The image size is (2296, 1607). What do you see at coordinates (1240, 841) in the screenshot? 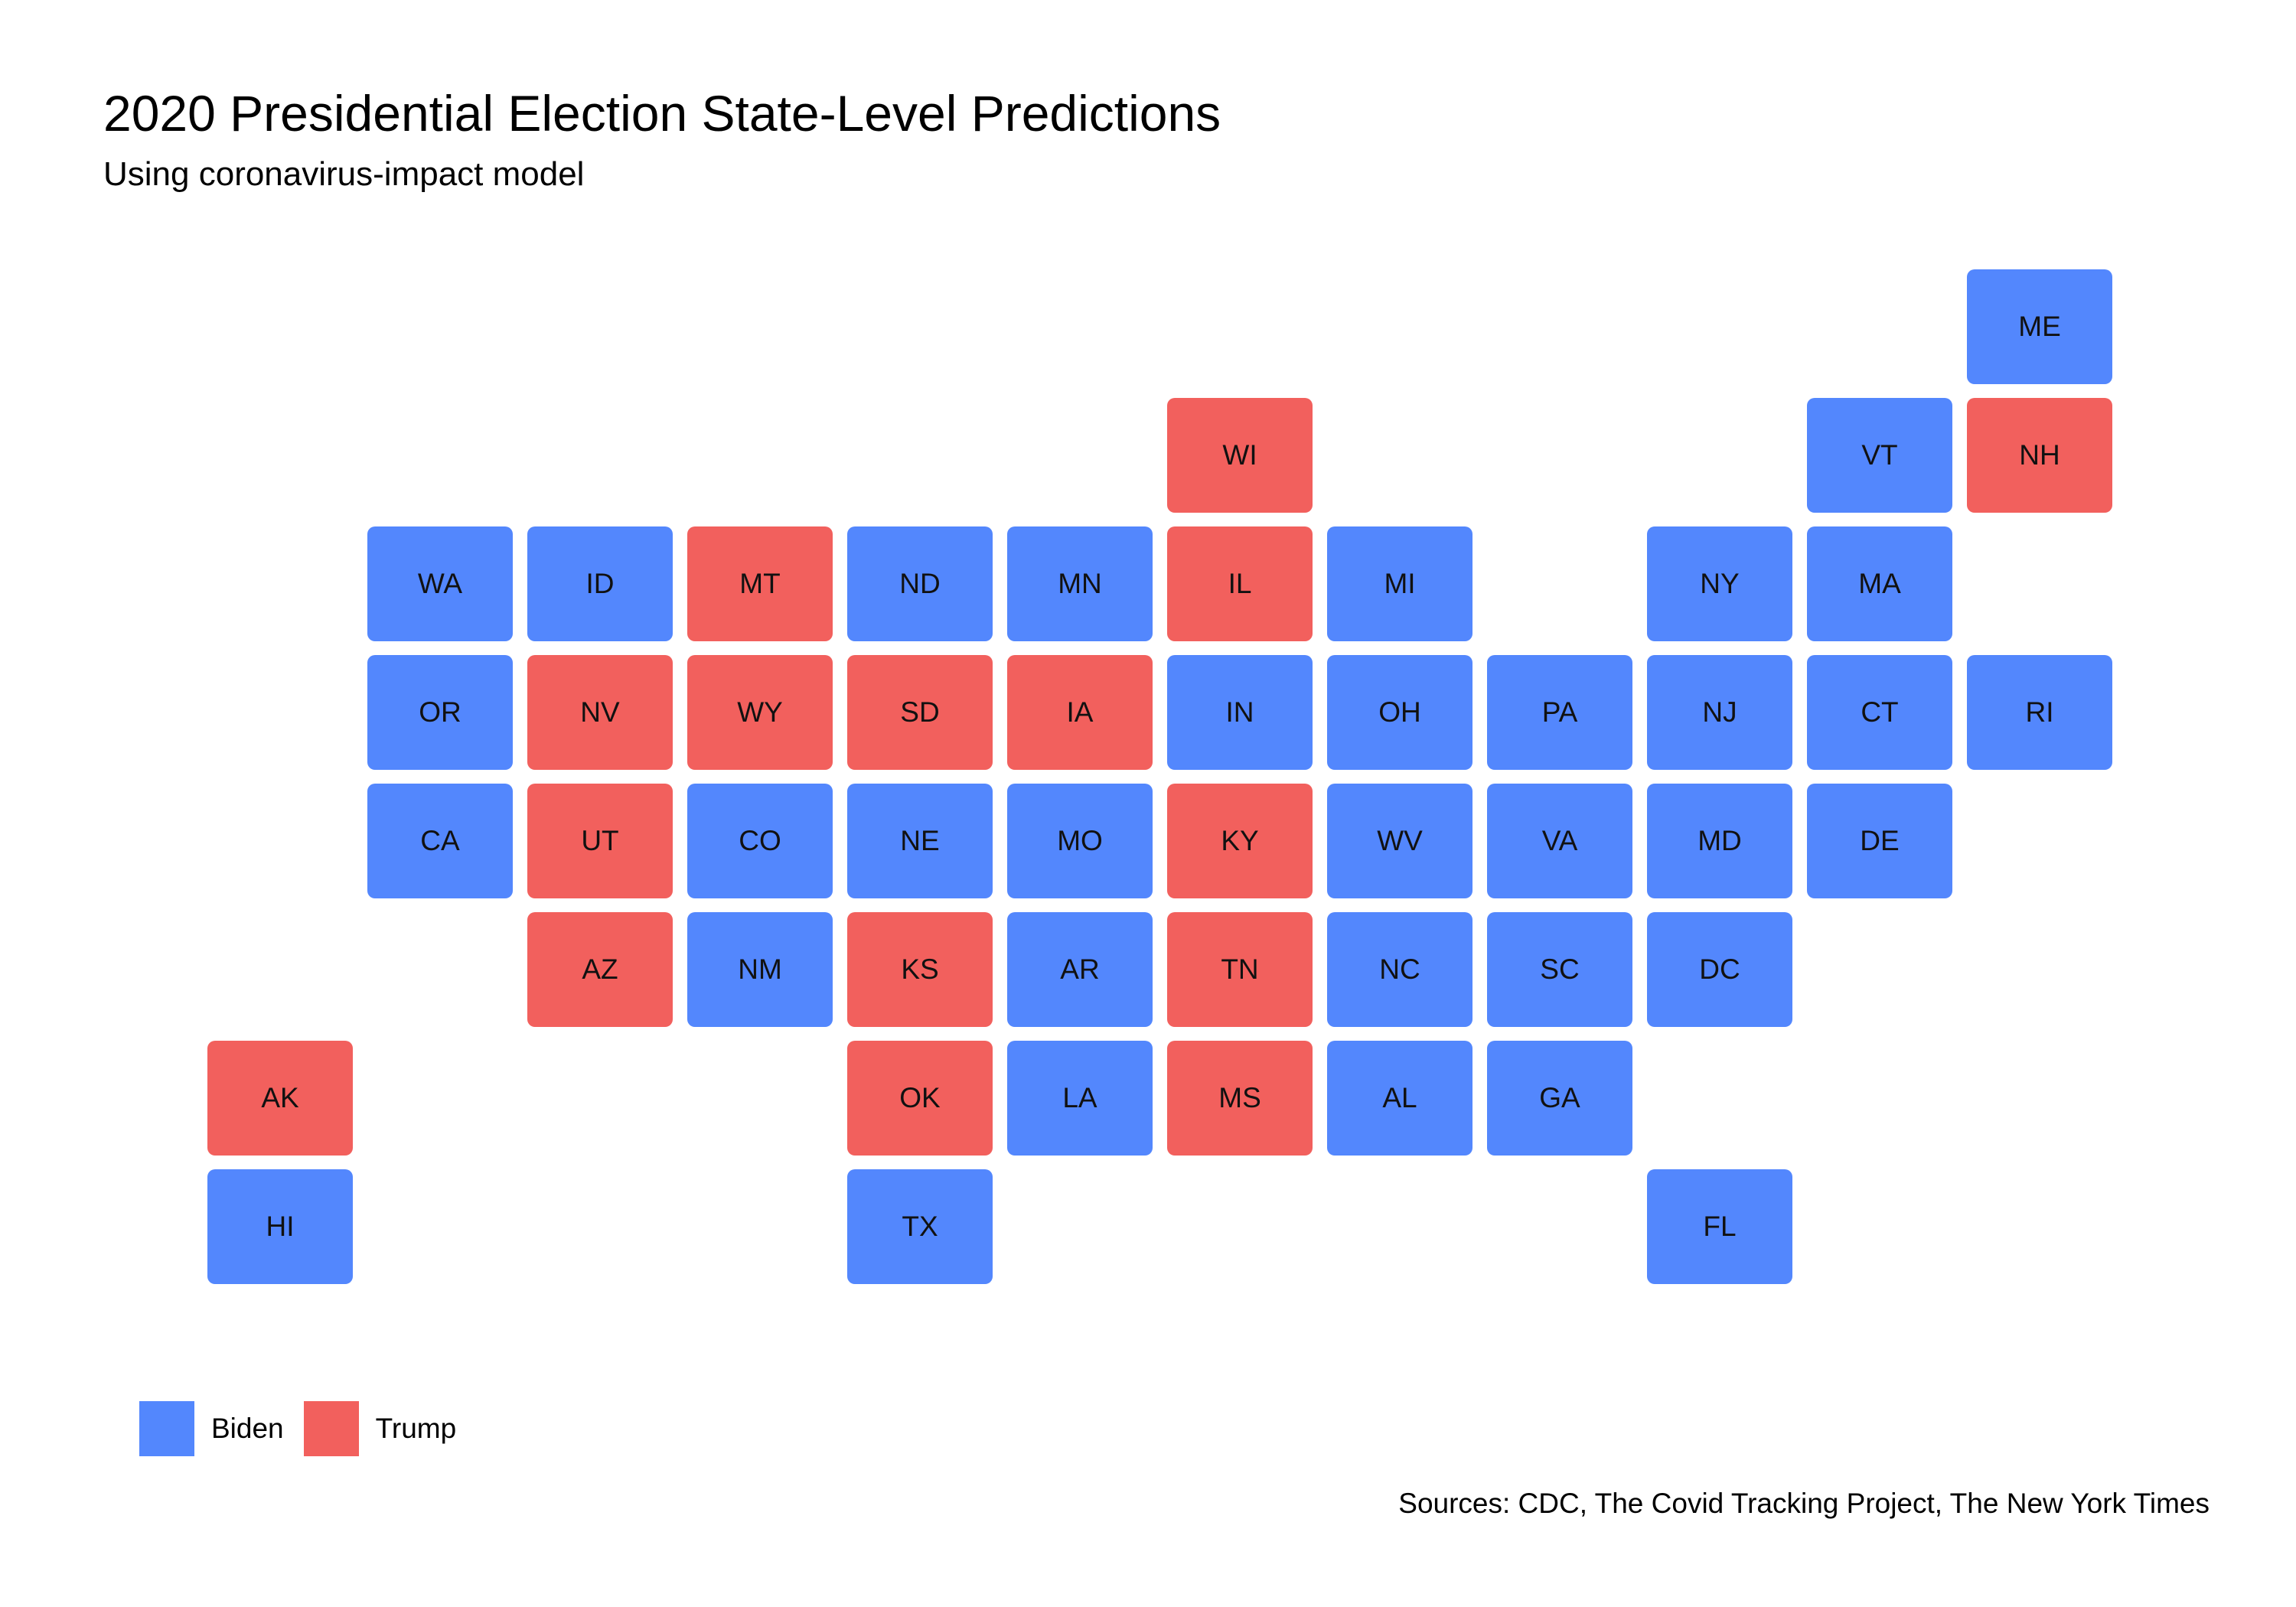
I see `state-tile-ky: KY` at bounding box center [1240, 841].